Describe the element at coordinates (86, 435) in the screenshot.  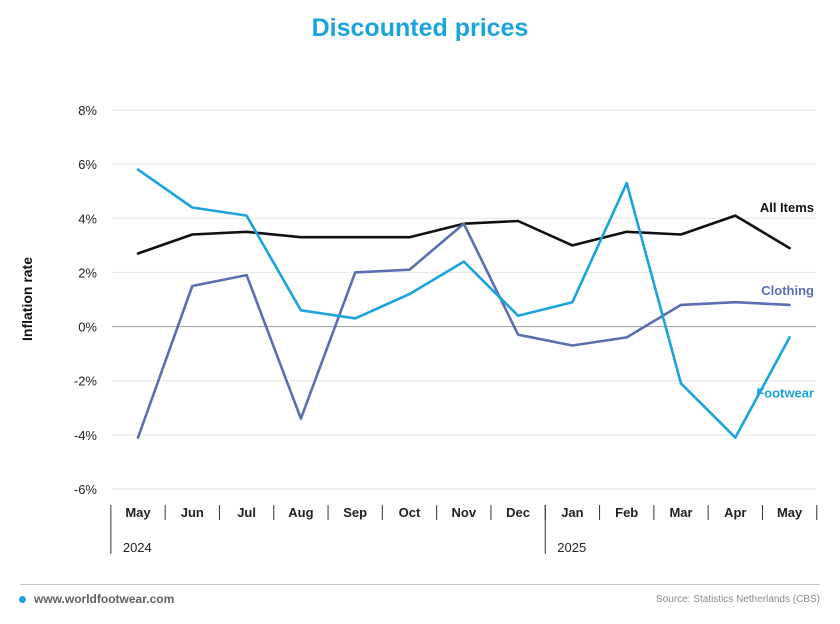
I see `y-tick-label: -4%` at that location.